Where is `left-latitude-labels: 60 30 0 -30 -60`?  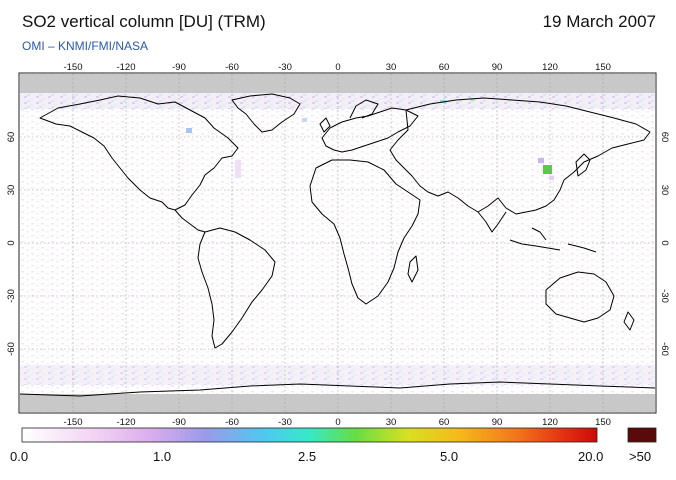
left-latitude-labels: 60 30 0 -30 -60 is located at coordinates (11, 244).